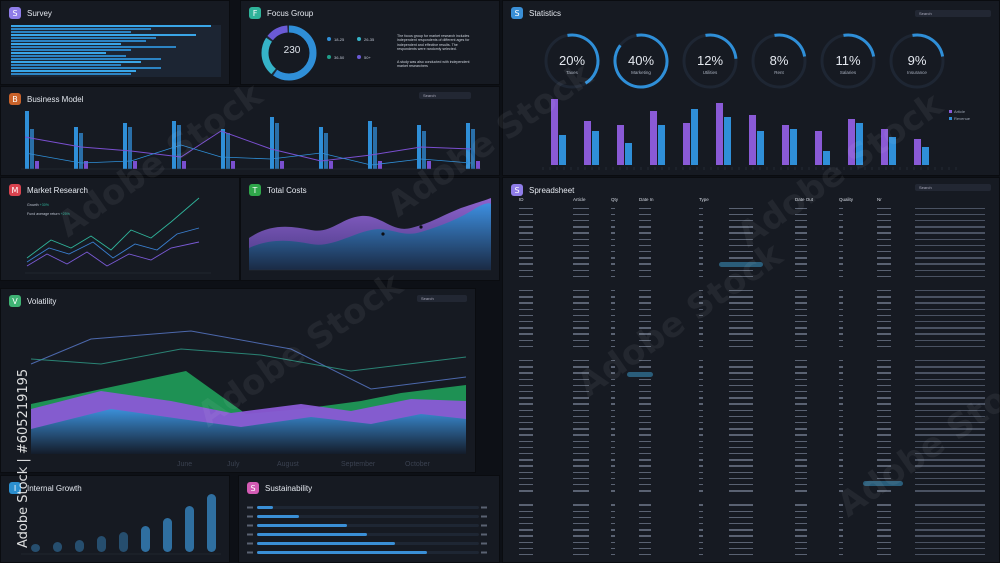 This screenshot has height=563, width=1000. I want to click on volatility-search-input: Search, so click(442, 298).